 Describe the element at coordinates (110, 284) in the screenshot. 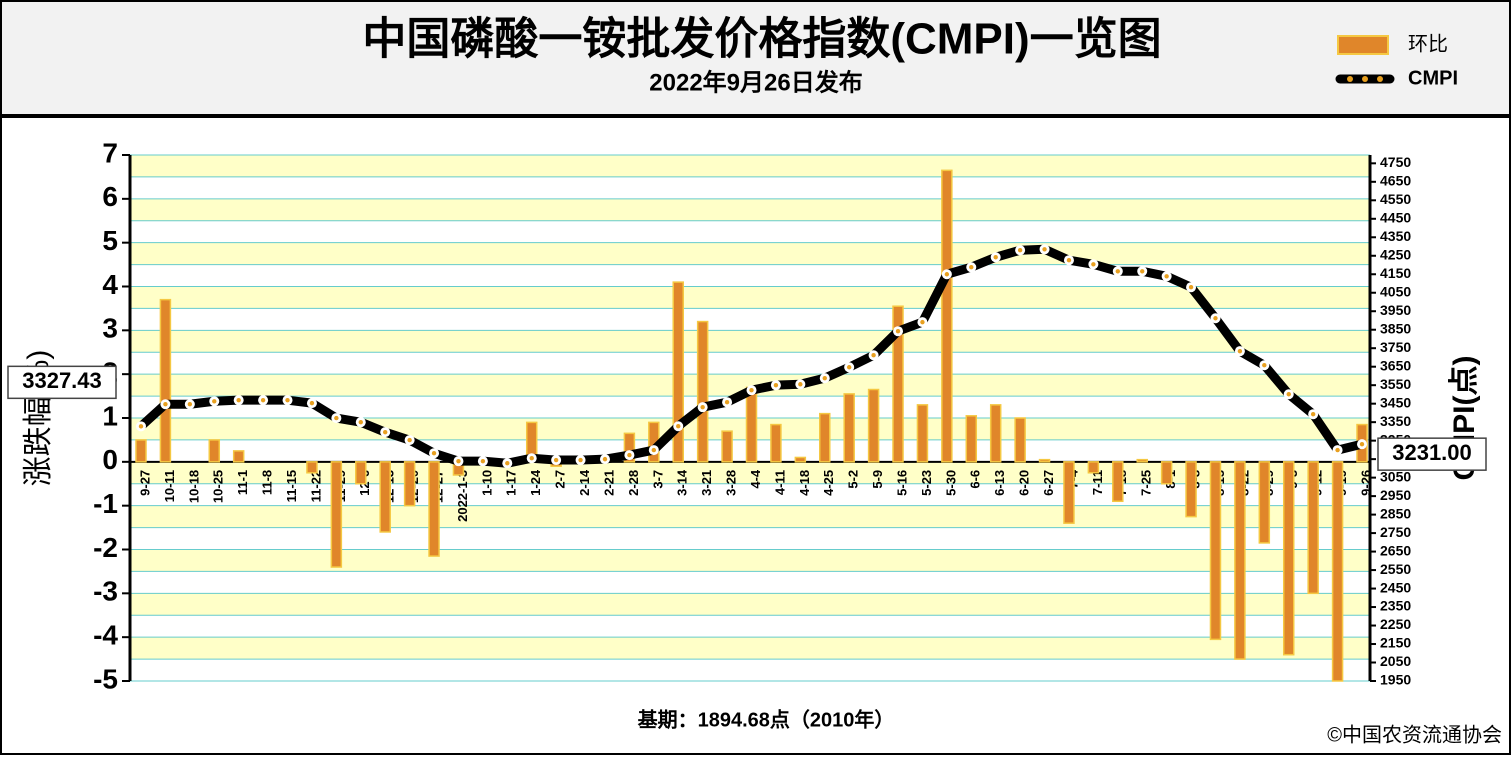

I see `y-tick-label: 4` at that location.